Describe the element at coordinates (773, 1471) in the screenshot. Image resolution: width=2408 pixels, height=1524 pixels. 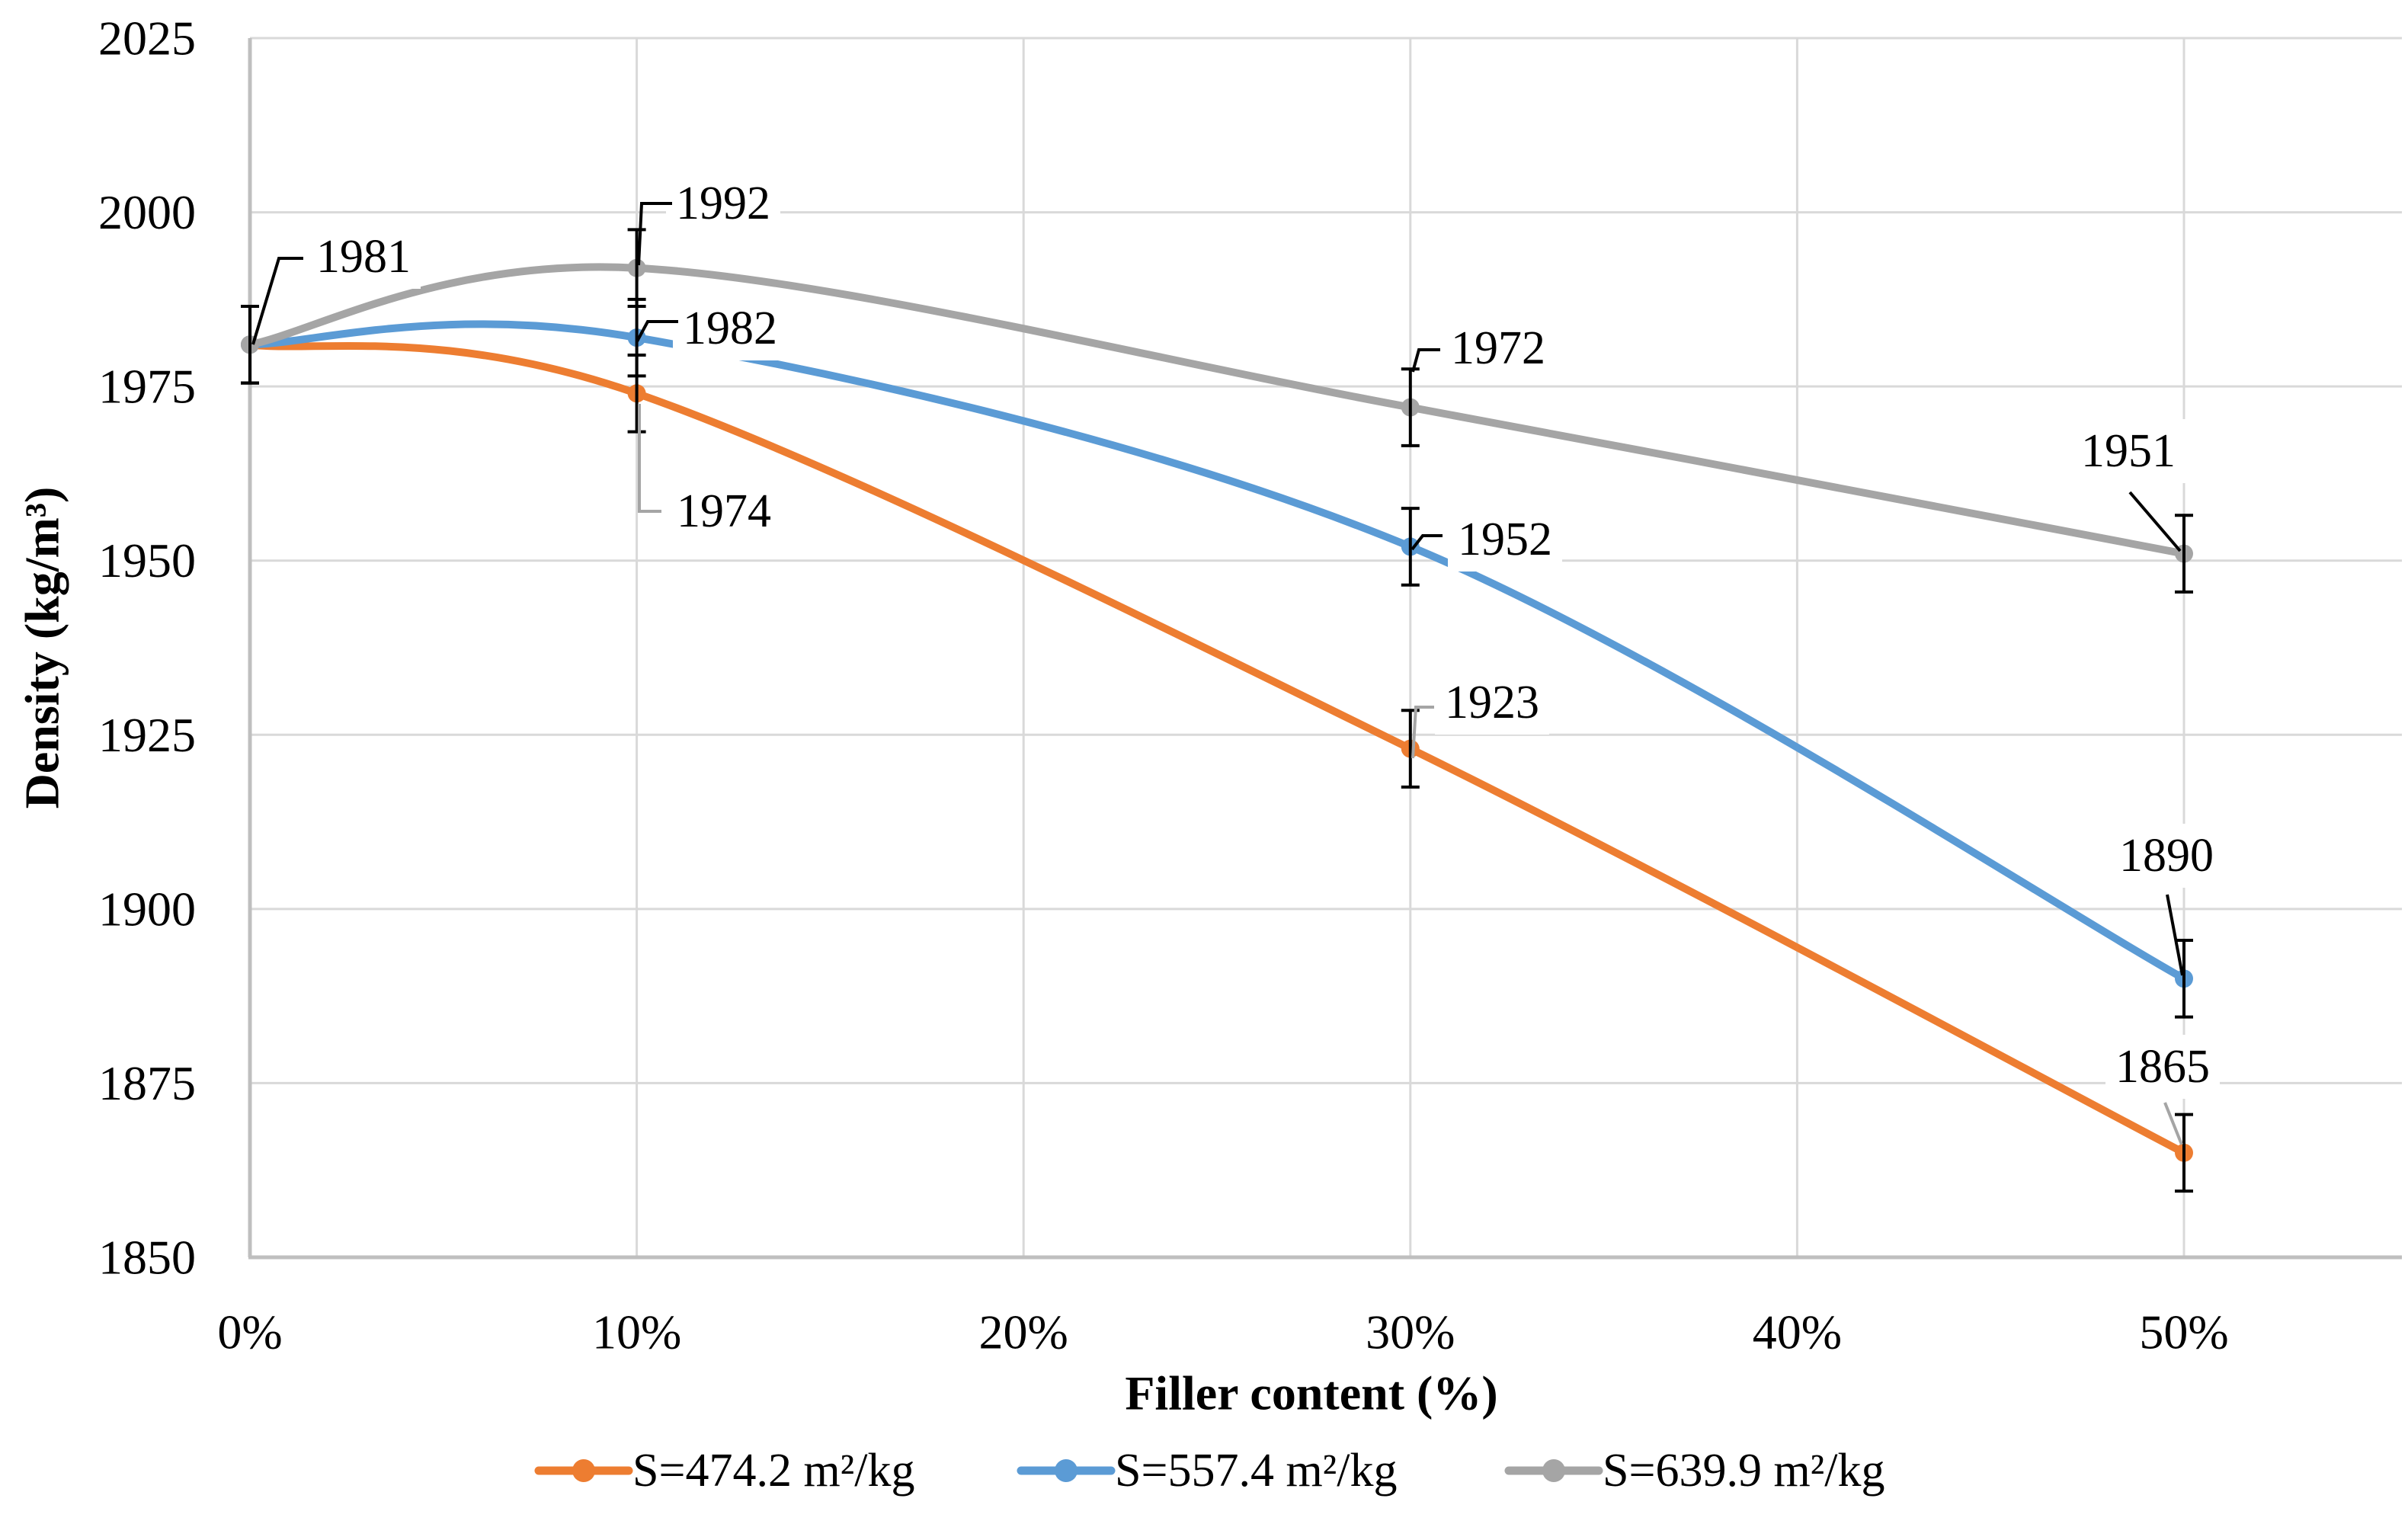
I see `legend-label: S=474.2 m²/kg` at that location.